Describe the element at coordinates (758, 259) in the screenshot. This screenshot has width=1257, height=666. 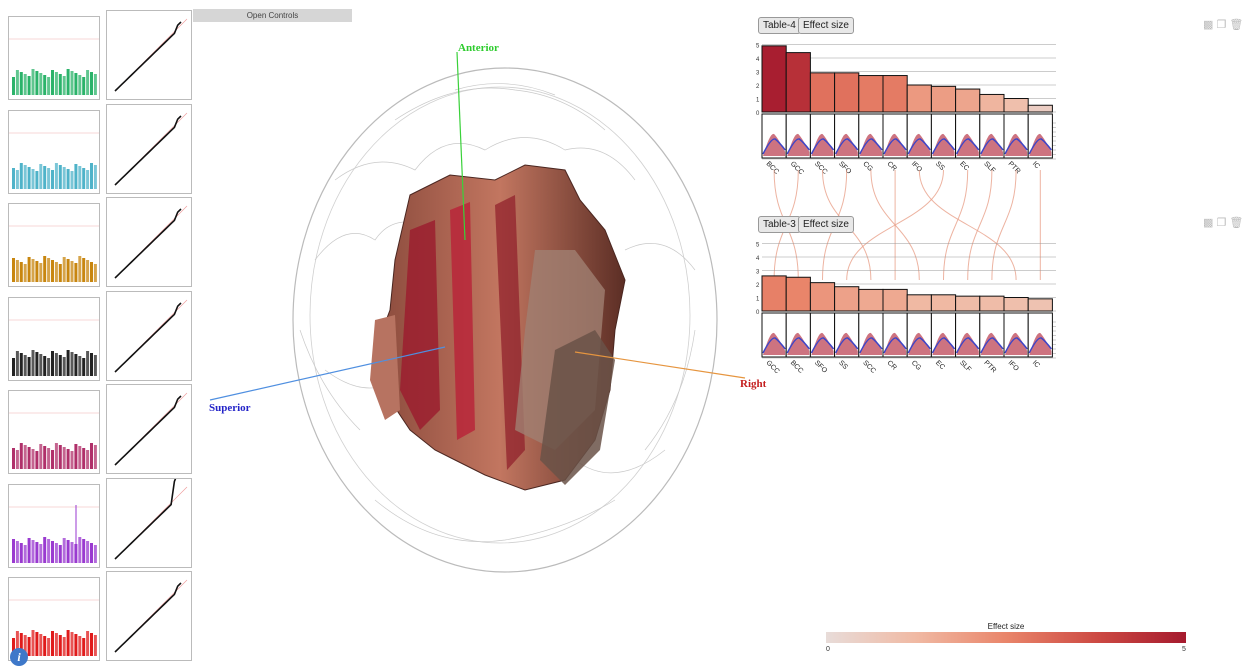
I see `y-tick: 4` at that location.